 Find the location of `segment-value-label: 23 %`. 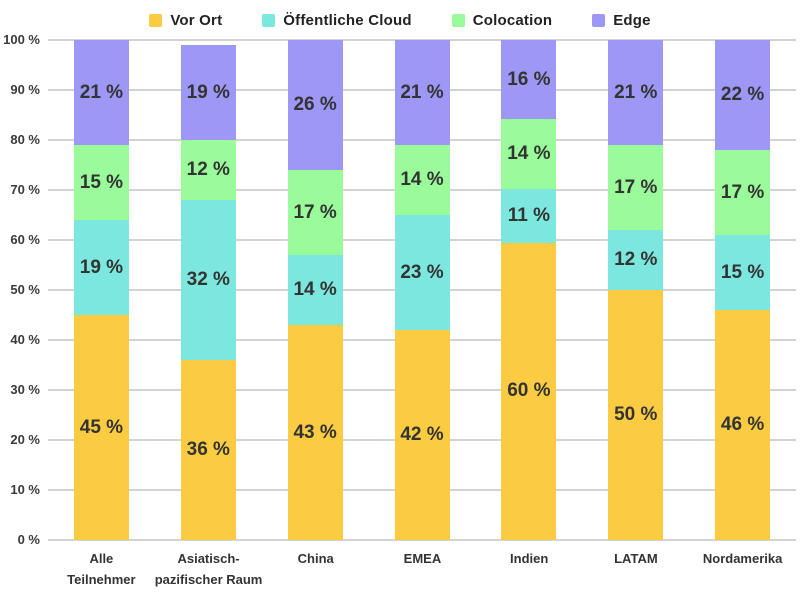

segment-value-label: 23 % is located at coordinates (422, 272).